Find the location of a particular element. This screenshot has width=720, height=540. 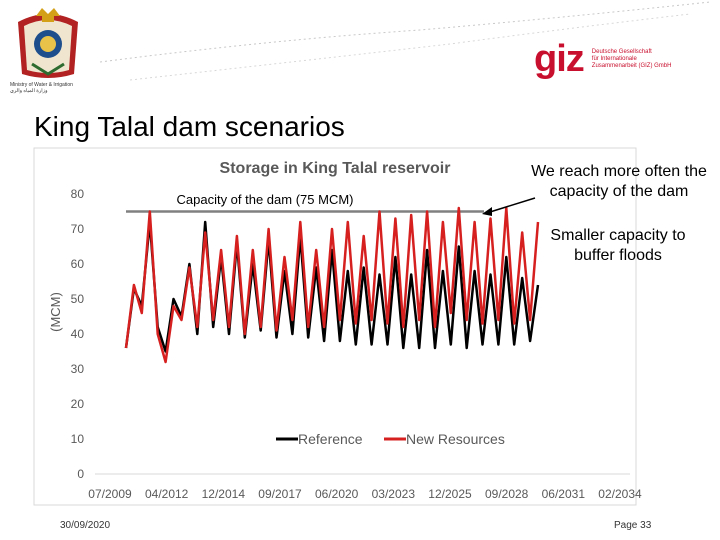

buffer-annotation: Smaller capacity to buffer floods is located at coordinates (618, 245).